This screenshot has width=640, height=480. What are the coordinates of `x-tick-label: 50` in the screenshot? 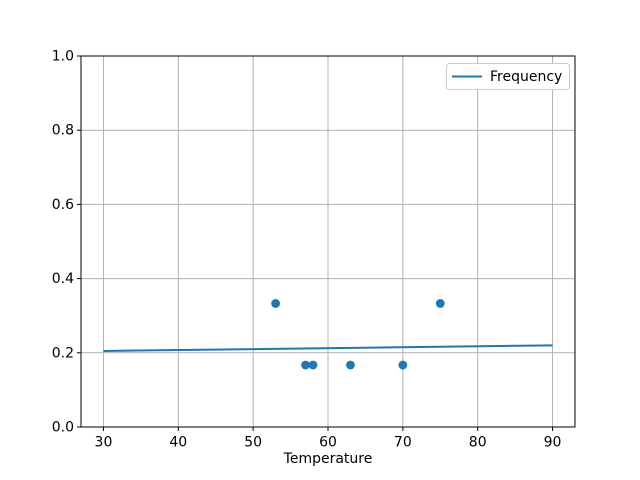 It's located at (253, 443).